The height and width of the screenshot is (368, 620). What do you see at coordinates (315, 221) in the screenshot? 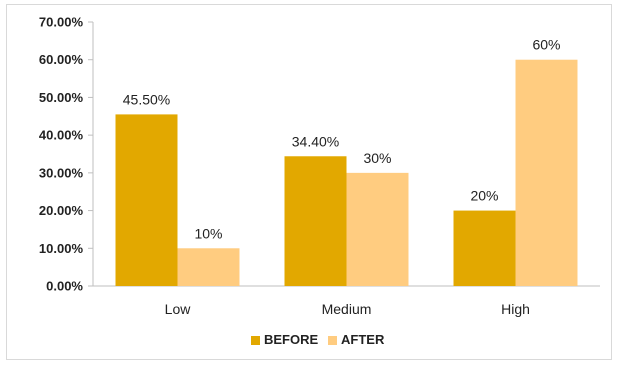
I see `bar-before-medium` at bounding box center [315, 221].